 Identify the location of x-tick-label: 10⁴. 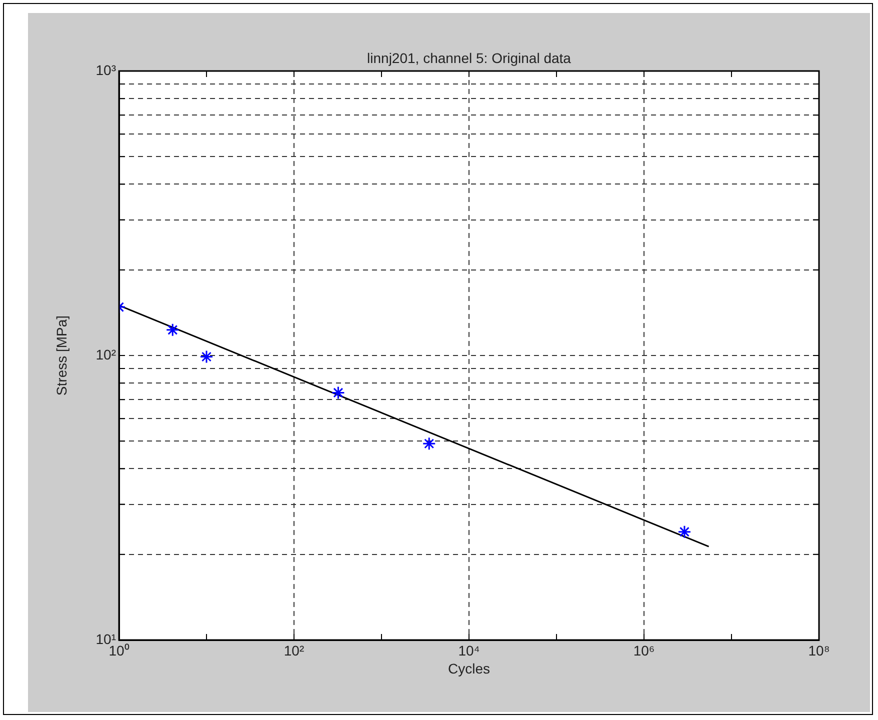
(469, 650).